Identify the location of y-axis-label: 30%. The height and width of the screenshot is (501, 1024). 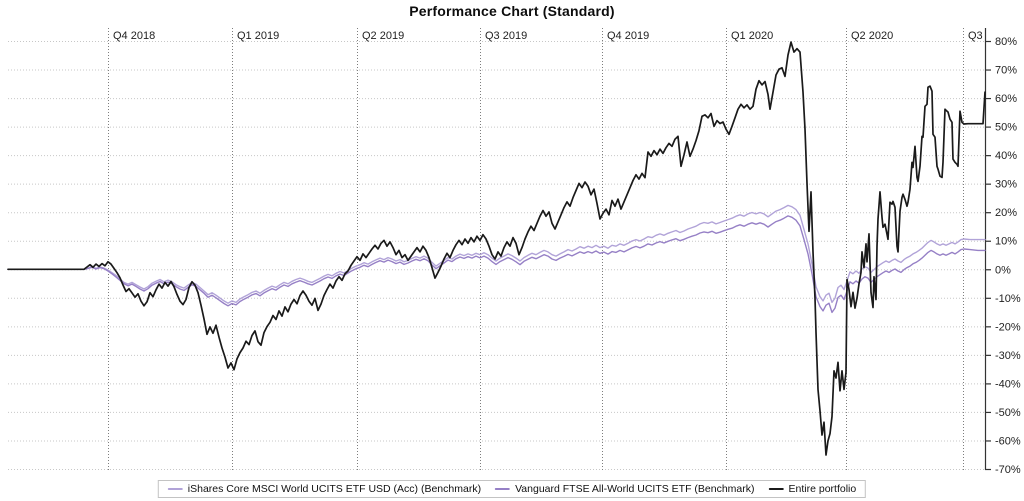
(1006, 185).